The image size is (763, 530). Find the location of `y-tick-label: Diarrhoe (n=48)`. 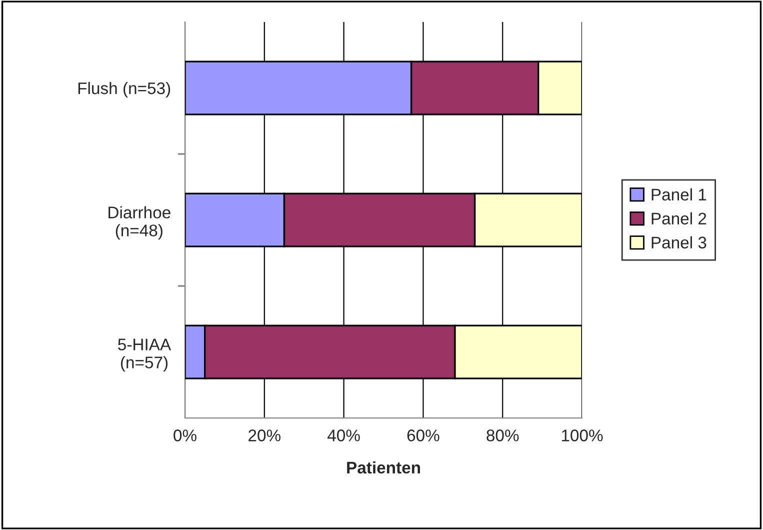

y-tick-label: Diarrhoe (n=48) is located at coordinates (139, 223).